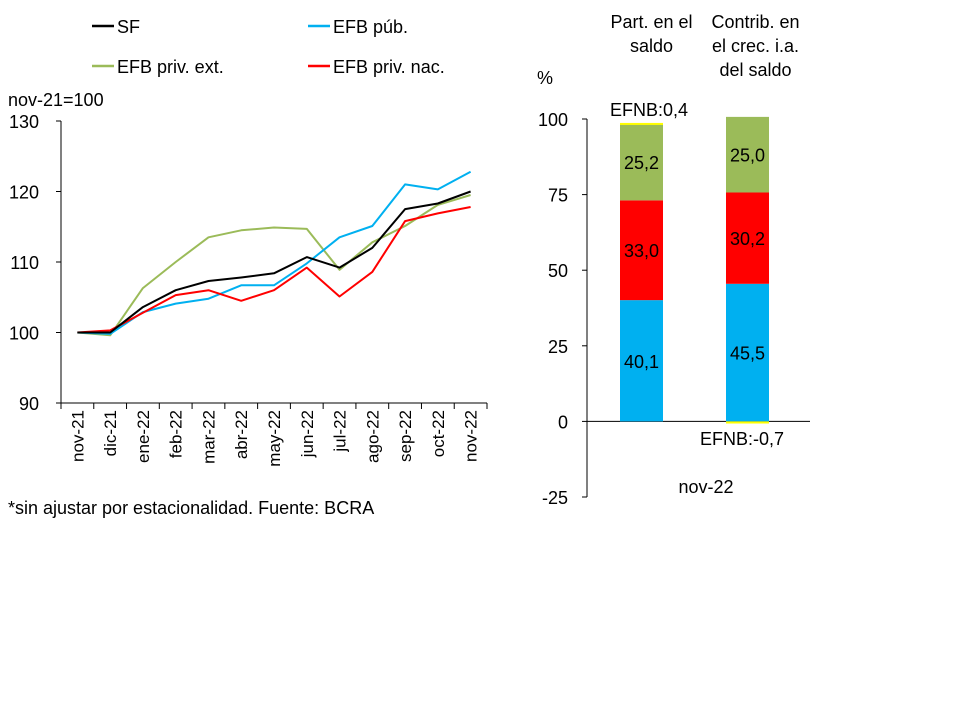 The image size is (960, 725). What do you see at coordinates (370, 27) in the screenshot?
I see `legend-label-1: EFB púb.` at bounding box center [370, 27].